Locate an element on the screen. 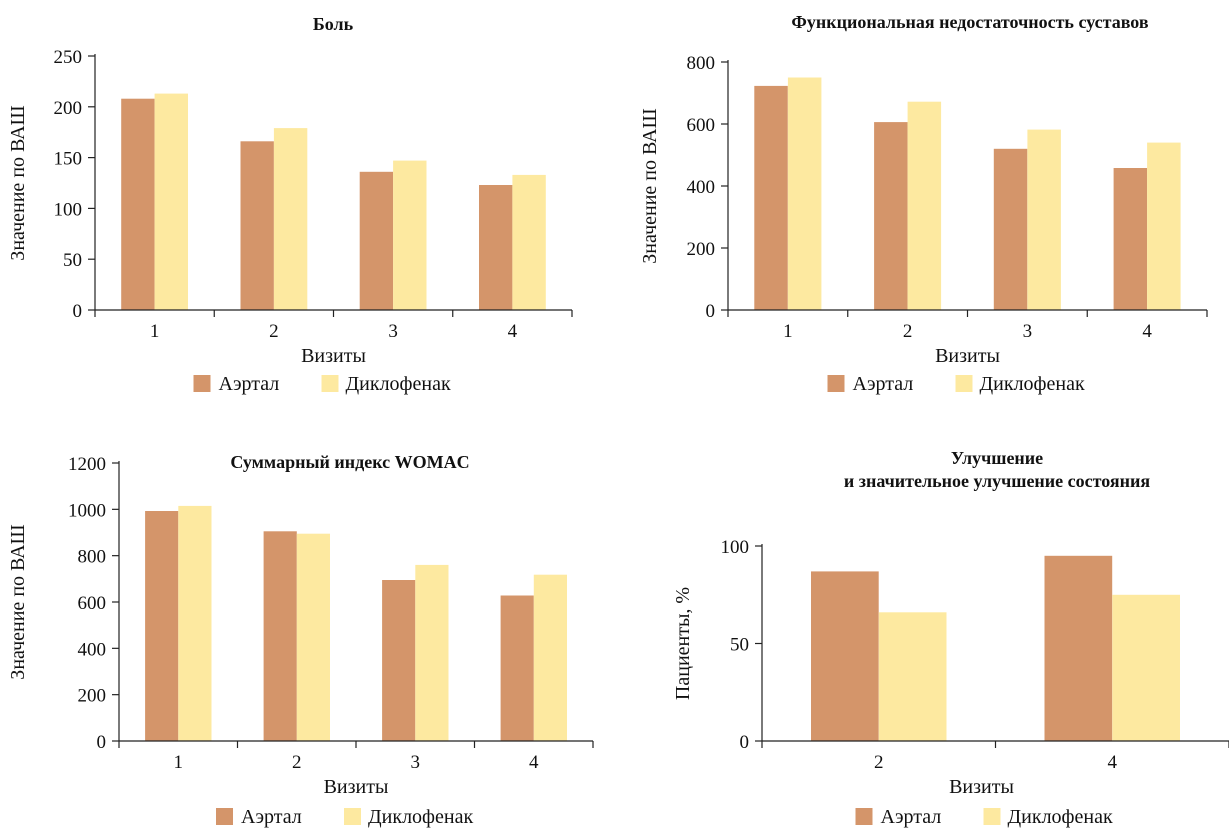 This screenshot has width=1229, height=835. chart-title-line: Функциональная недостаточность суставов is located at coordinates (969, 22).